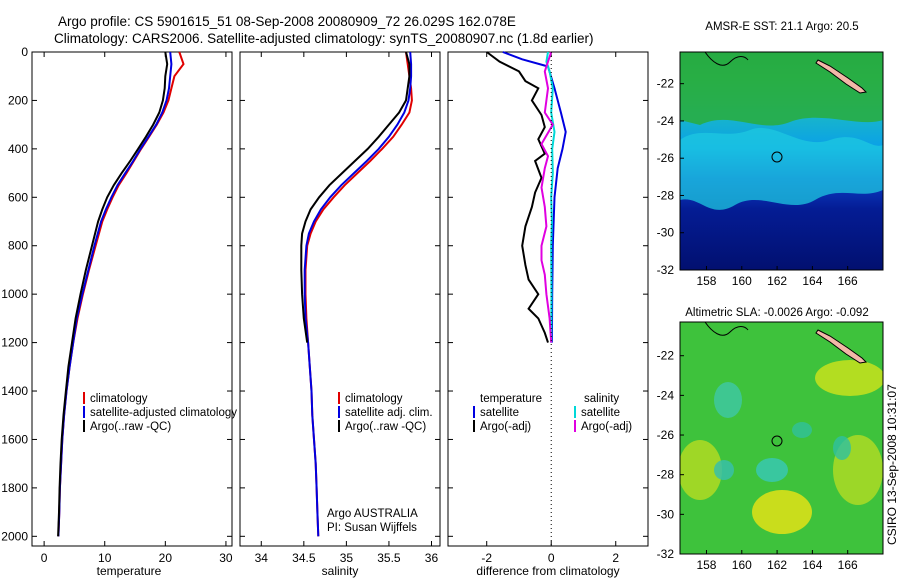 The height and width of the screenshot is (580, 900). Describe the element at coordinates (777, 157) in the screenshot. I see `sst-argo-marker` at that location.